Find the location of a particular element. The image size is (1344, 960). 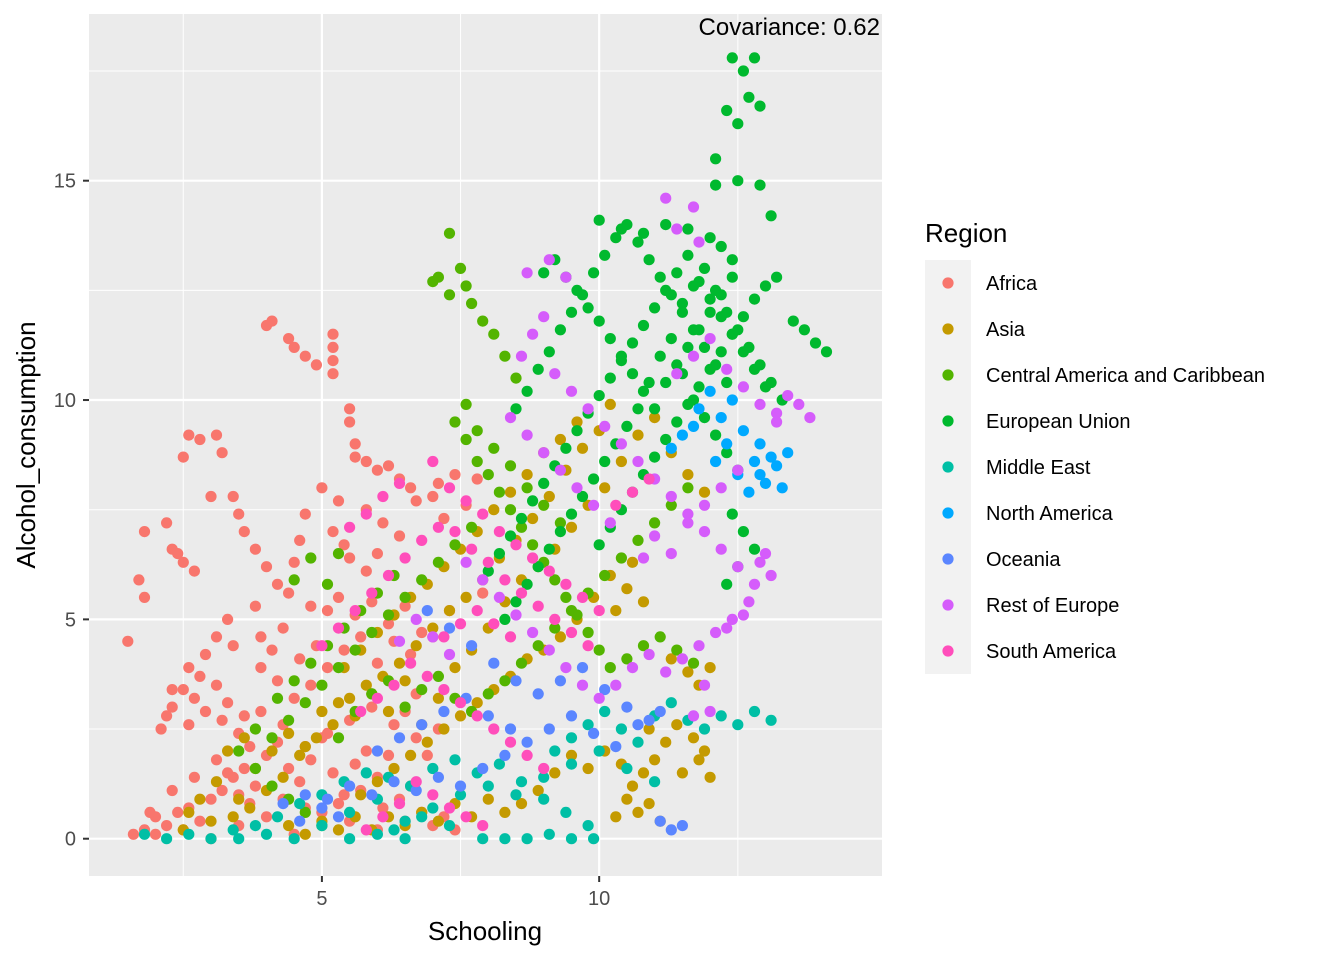

legend-title: Region is located at coordinates (966, 233).